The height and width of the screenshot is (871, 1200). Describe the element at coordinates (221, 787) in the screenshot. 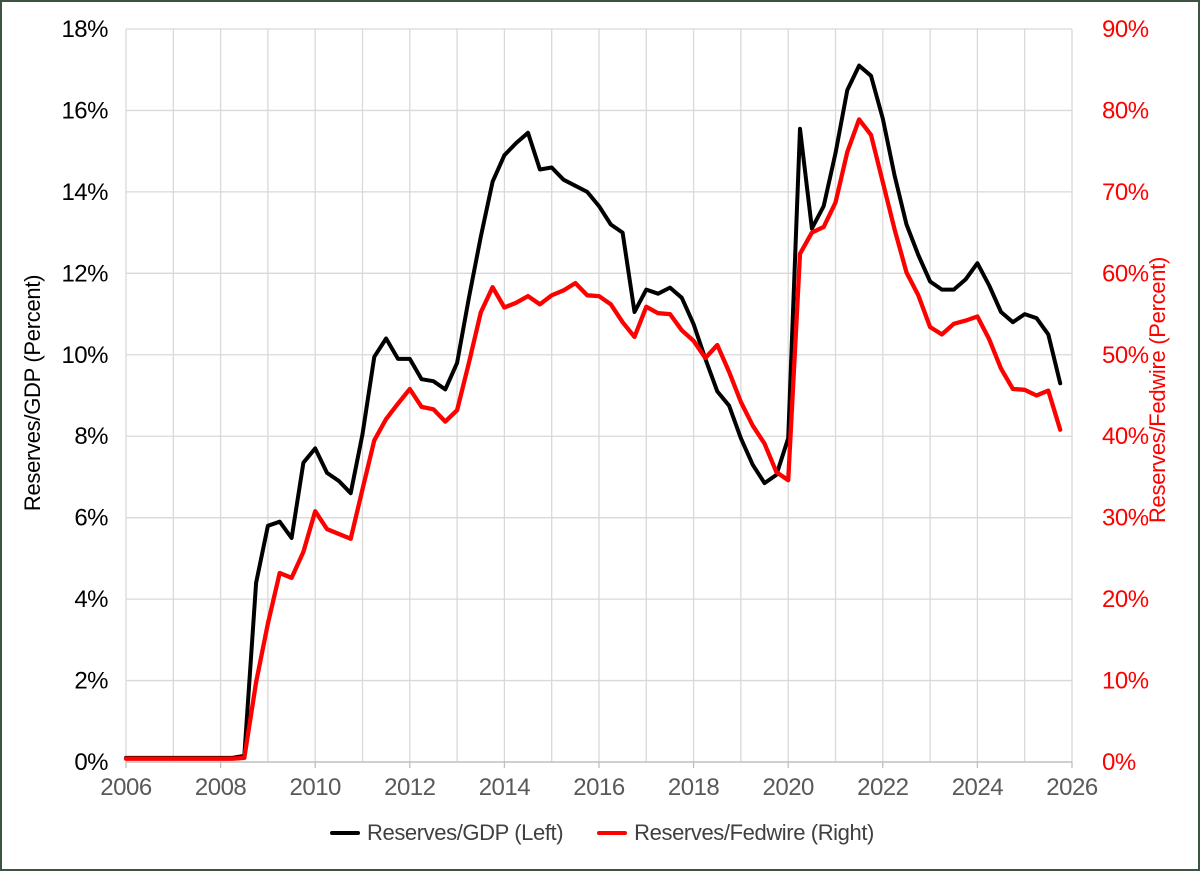

I see `x-tick-label-2008: 2008` at that location.